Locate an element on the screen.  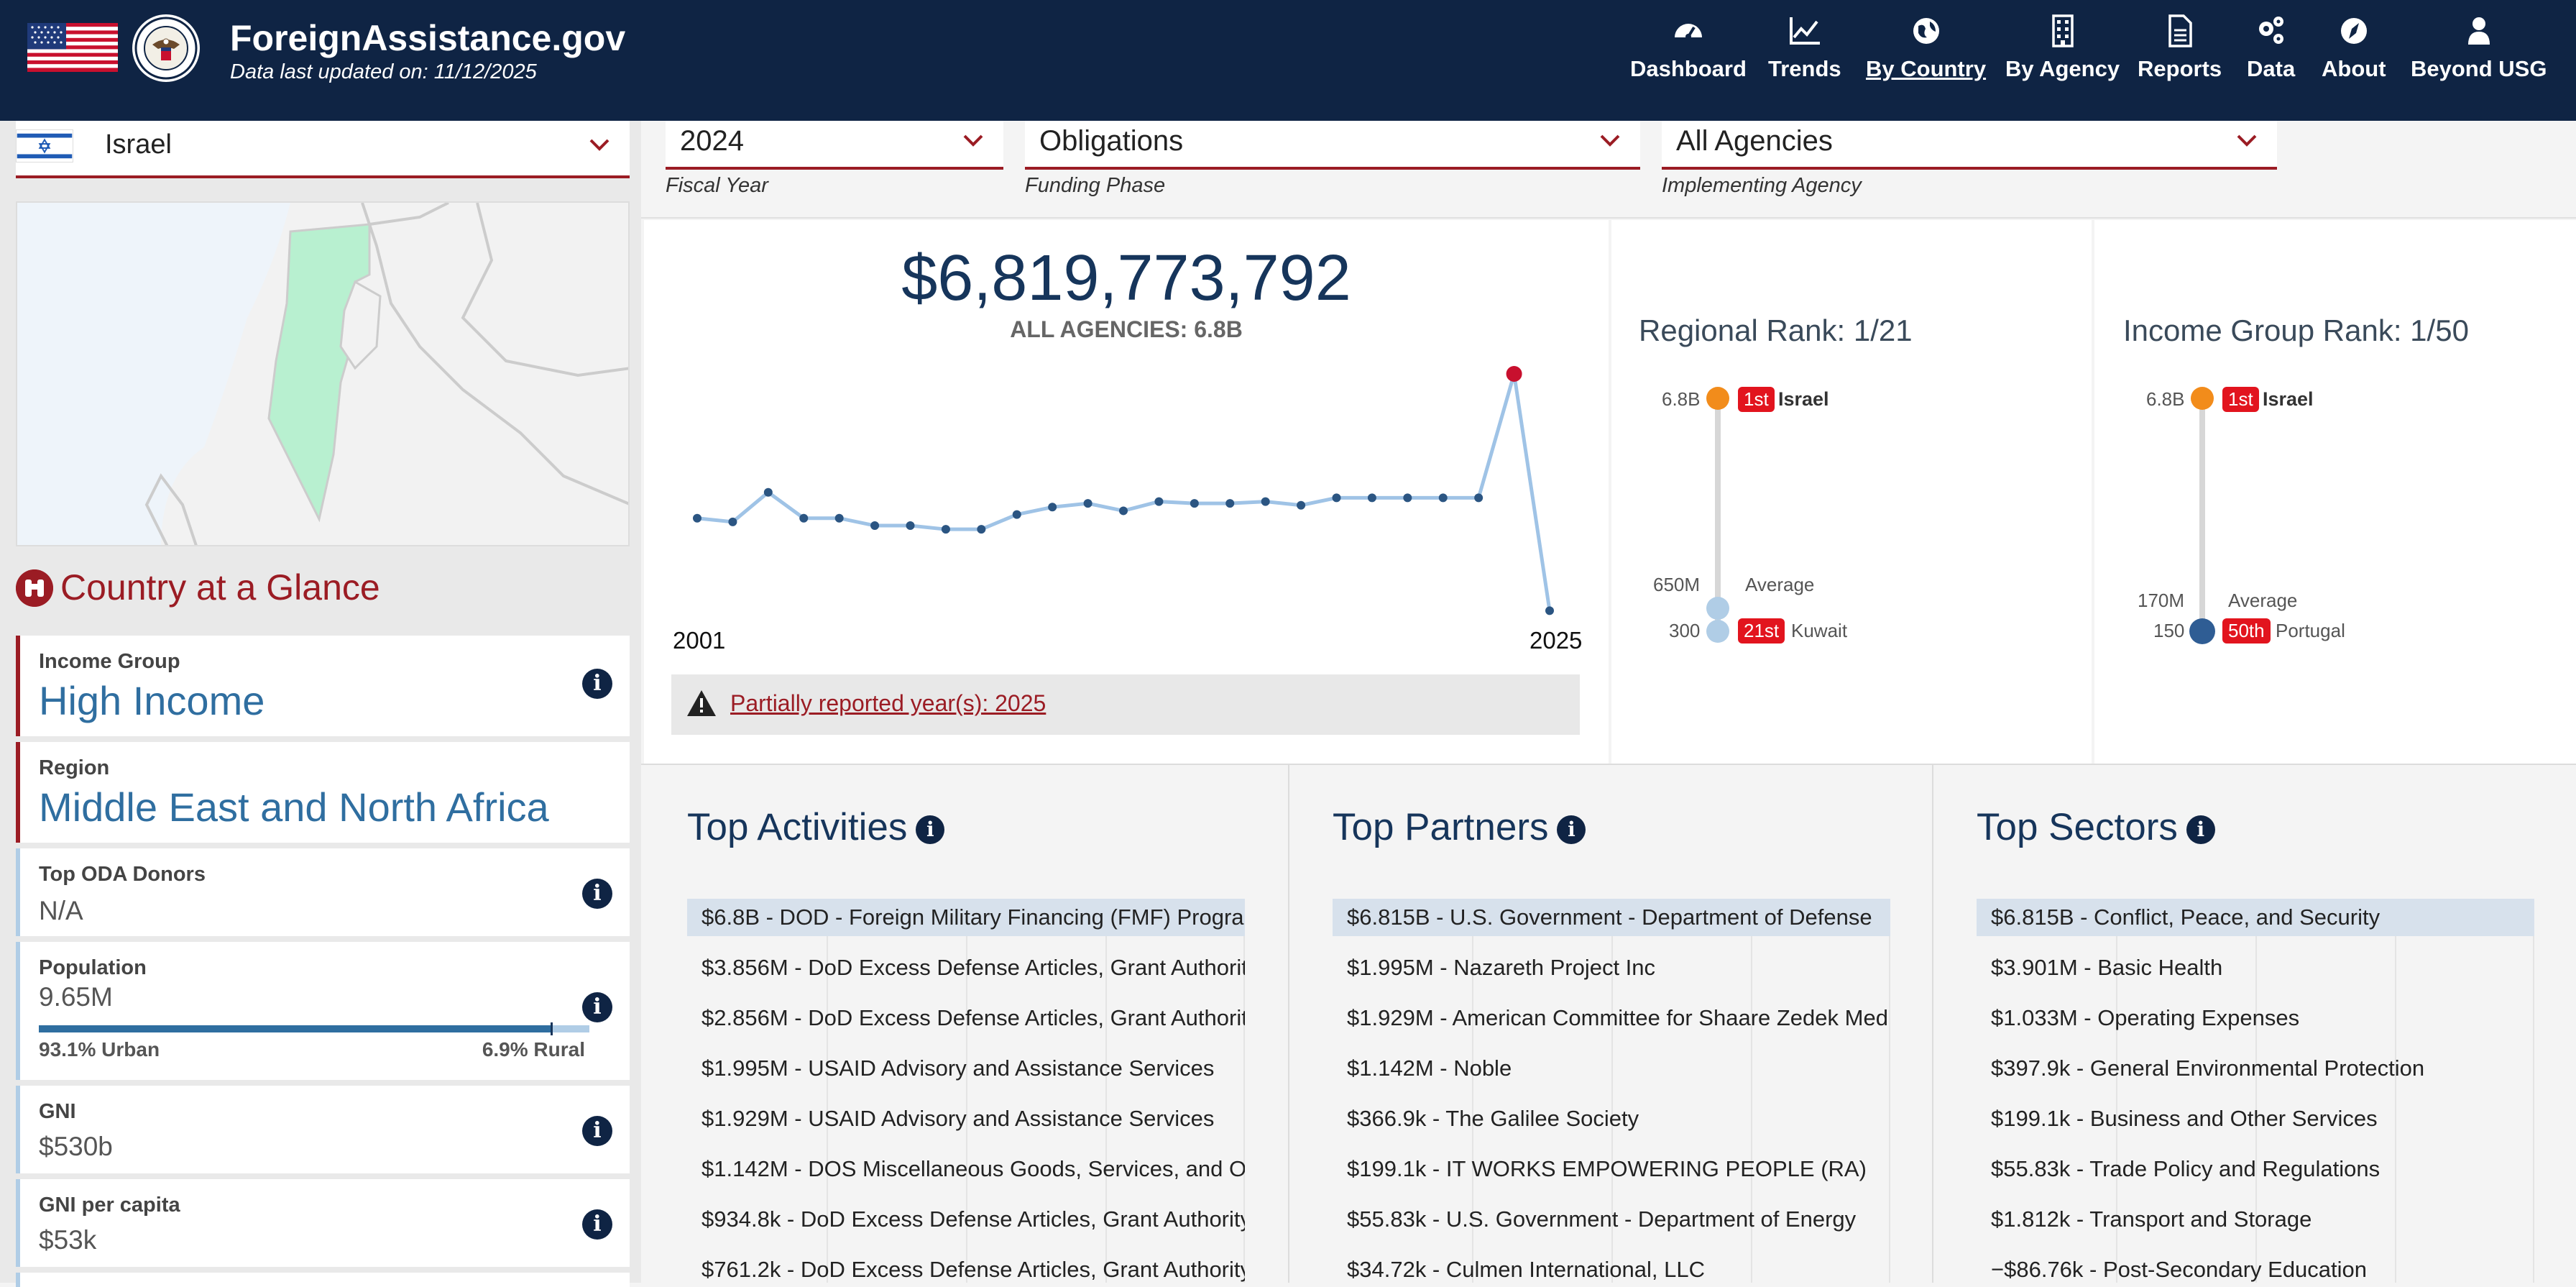
top-oda-donors-card: Top ODA Donors N/A i is located at coordinates (323, 892).